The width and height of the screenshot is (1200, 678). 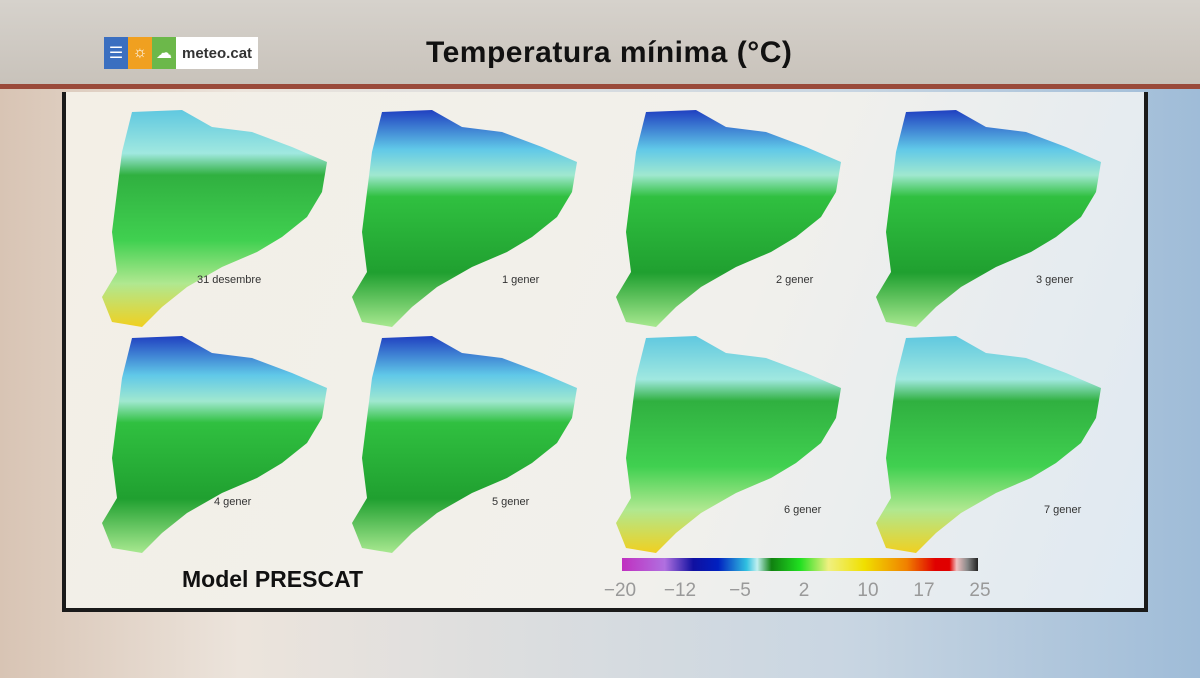 I want to click on temperature-map-6-gener: 6 gener, so click(x=731, y=443).